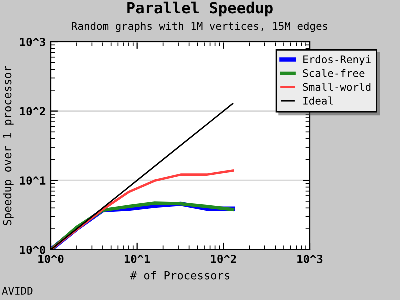  Describe the element at coordinates (310, 259) in the screenshot. I see `x-tick-label: 10^3` at that location.